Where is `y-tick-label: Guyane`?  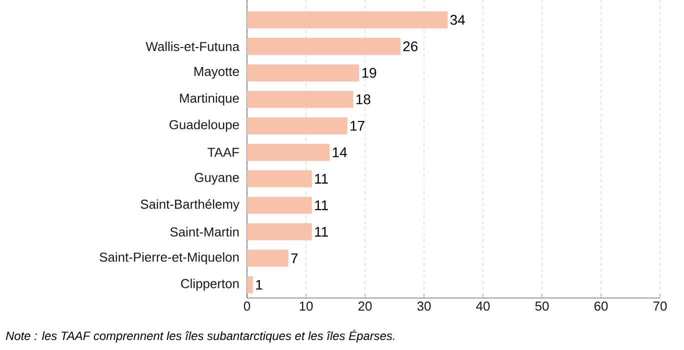 y-tick-label: Guyane is located at coordinates (216, 178).